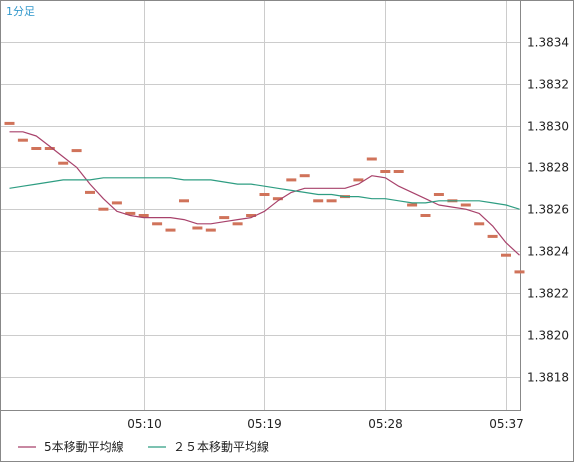 Image resolution: width=574 pixels, height=462 pixels. What do you see at coordinates (548, 43) in the screenshot?
I see `y-tick-label: 1.3834` at bounding box center [548, 43].